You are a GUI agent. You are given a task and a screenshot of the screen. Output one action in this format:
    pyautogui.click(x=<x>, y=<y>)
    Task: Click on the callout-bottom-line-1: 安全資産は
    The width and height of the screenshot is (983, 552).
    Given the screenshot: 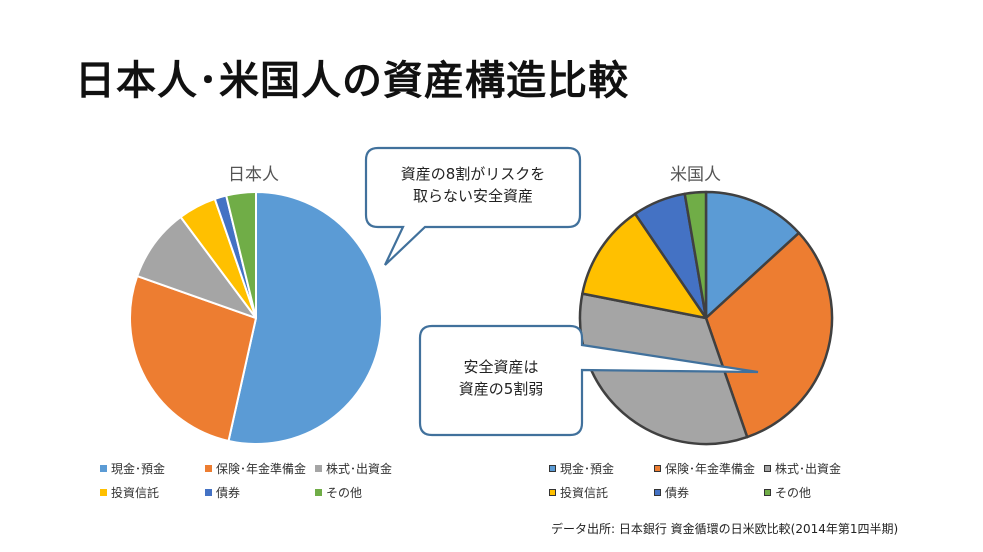 What is the action you would take?
    pyautogui.click(x=501, y=367)
    